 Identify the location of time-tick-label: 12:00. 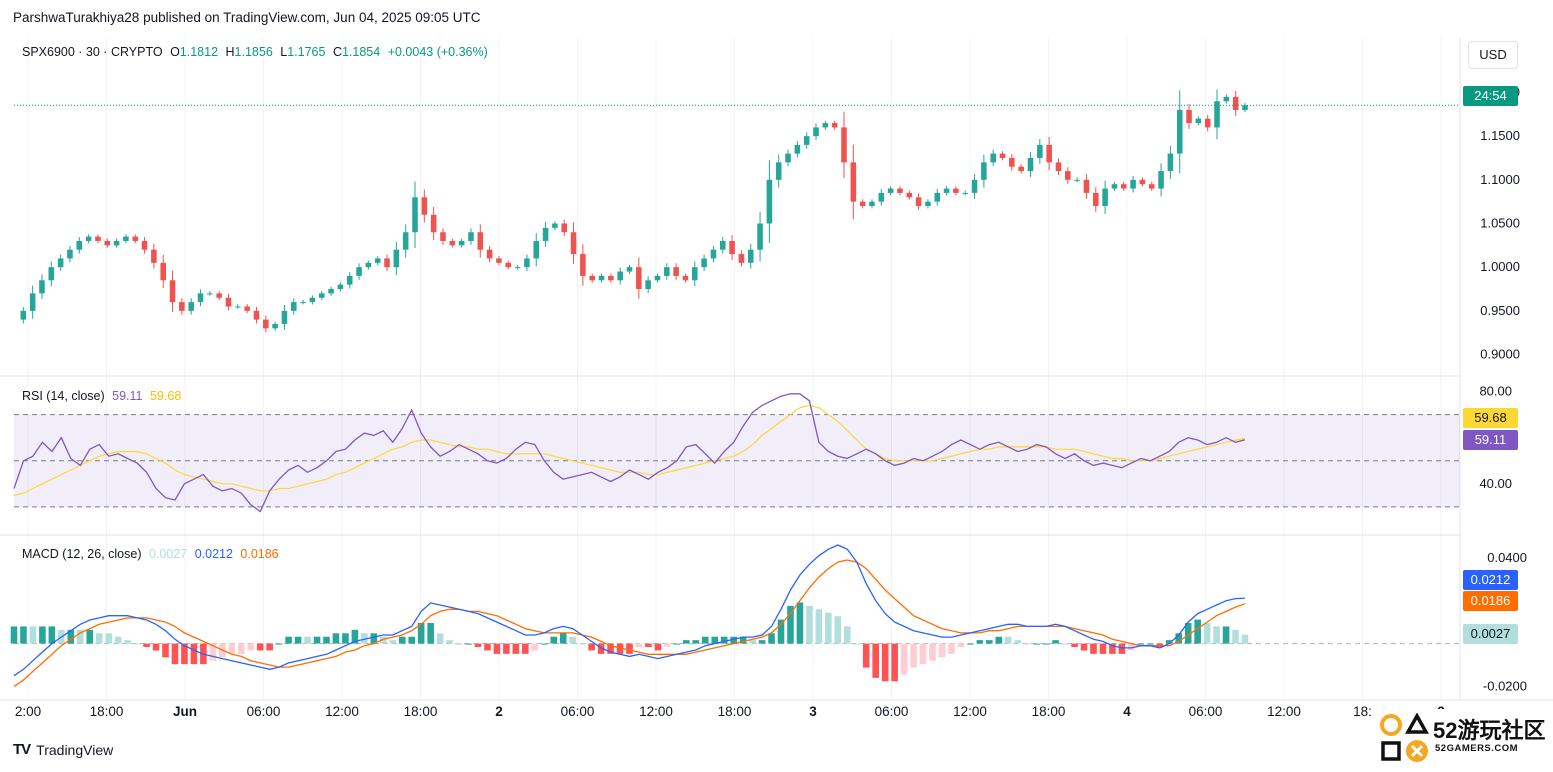
(342, 711).